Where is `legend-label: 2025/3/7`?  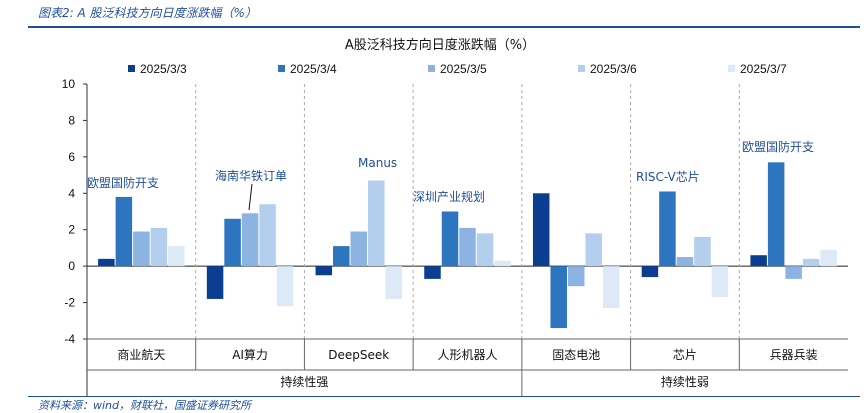
legend-label: 2025/3/7 is located at coordinates (763, 69).